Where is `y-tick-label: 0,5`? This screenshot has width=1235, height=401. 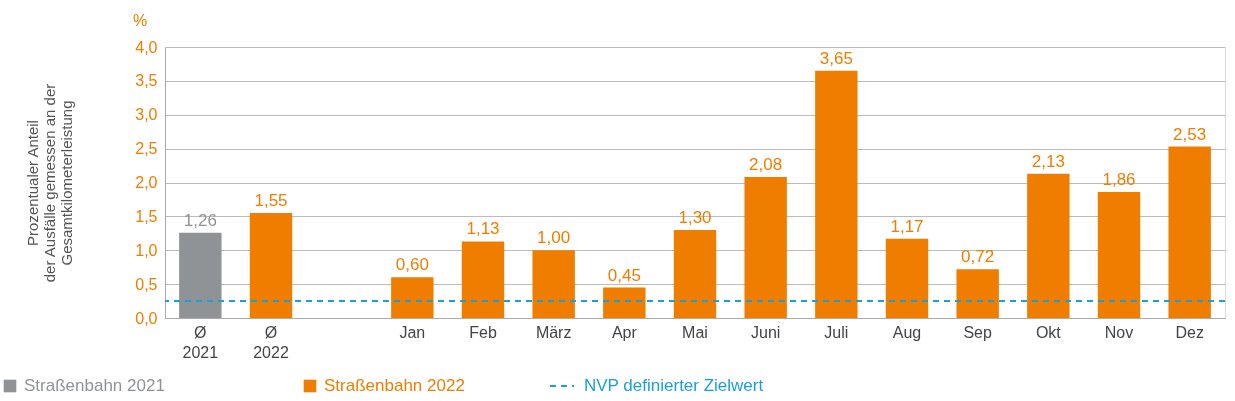
y-tick-label: 0,5 is located at coordinates (146, 284).